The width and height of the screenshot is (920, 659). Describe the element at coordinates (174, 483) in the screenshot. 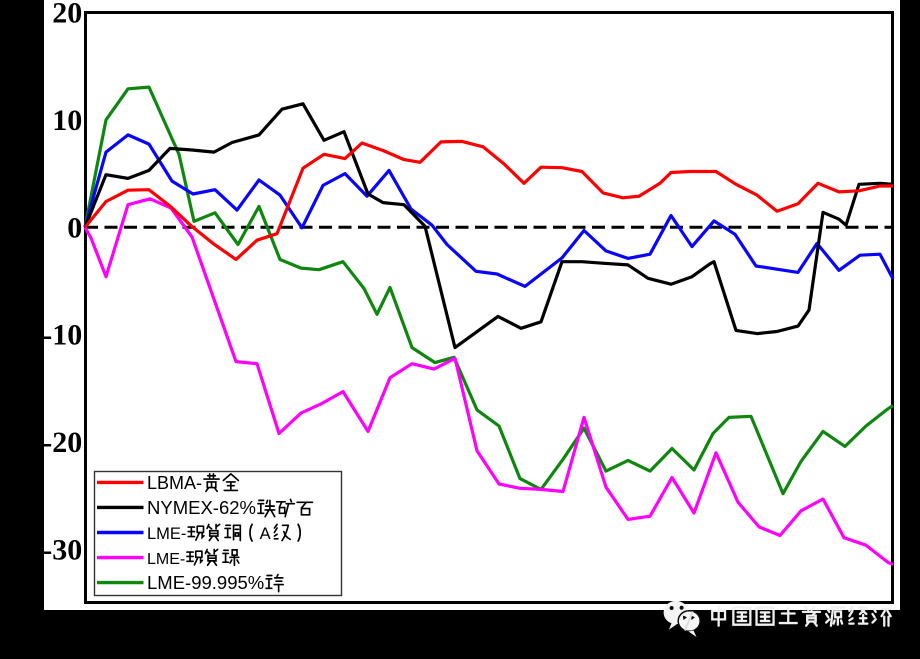

I see `svg-text: LBMA-` at that location.